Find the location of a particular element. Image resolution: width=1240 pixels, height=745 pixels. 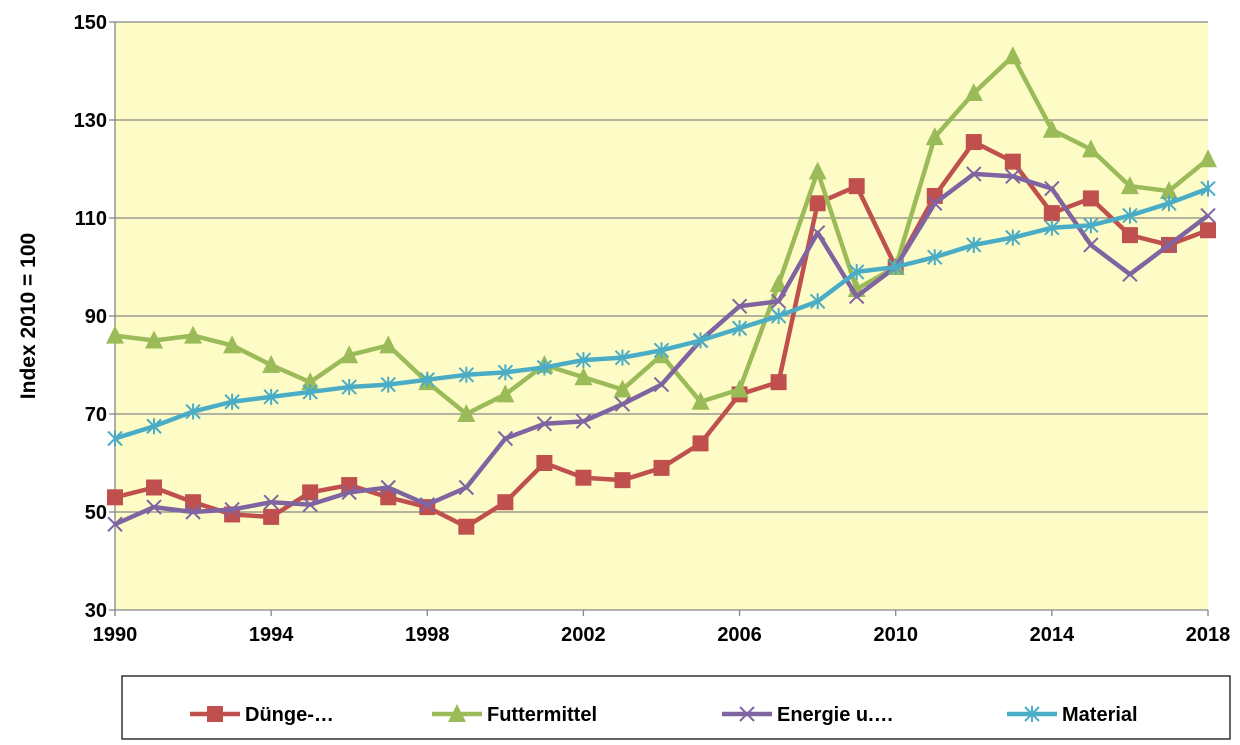

legend-box is located at coordinates (676, 707).